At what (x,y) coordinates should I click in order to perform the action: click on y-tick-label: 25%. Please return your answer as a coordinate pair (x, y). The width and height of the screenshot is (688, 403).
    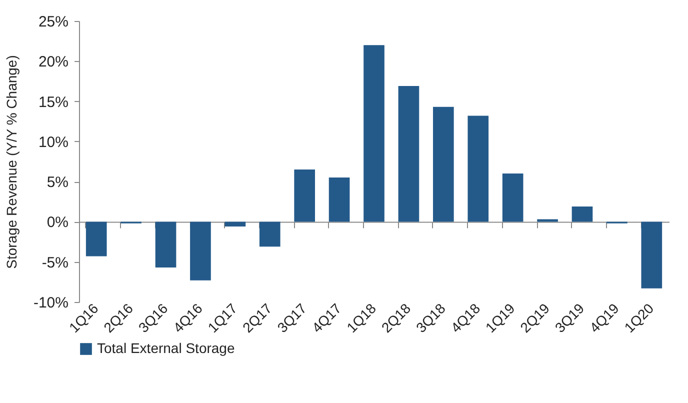
    Looking at the image, I should click on (53, 22).